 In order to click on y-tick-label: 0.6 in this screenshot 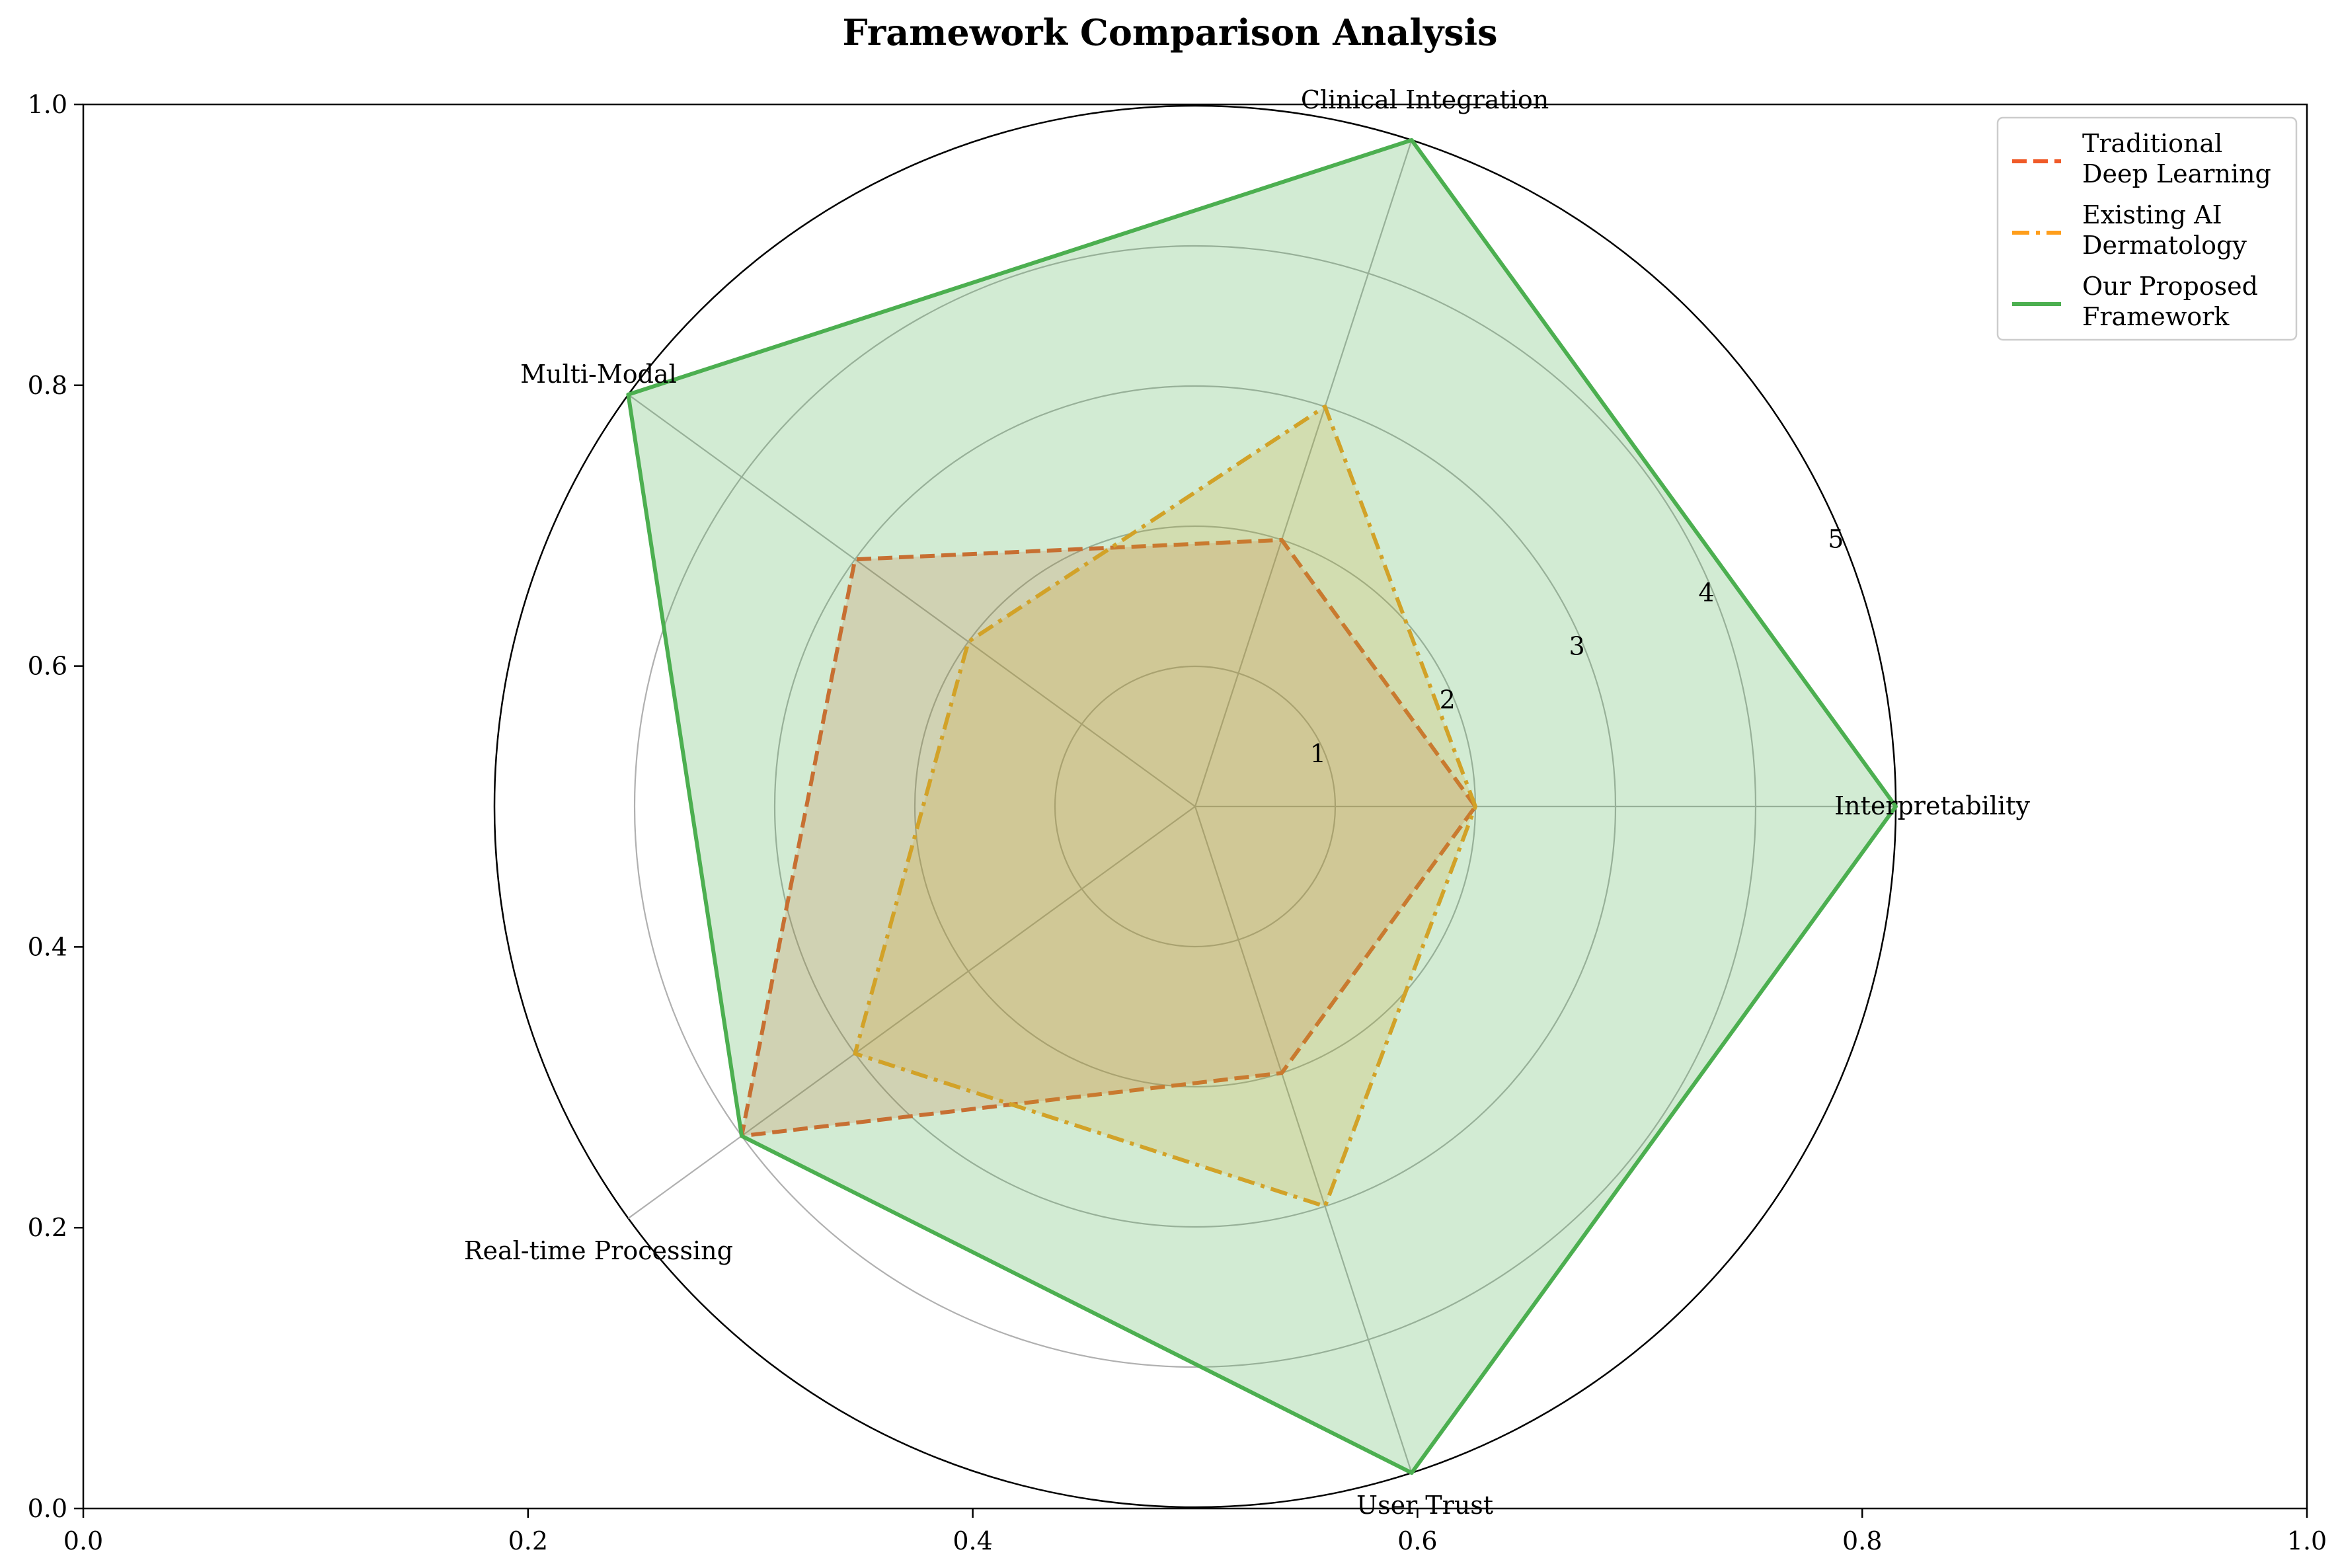, I will do `click(47, 666)`.